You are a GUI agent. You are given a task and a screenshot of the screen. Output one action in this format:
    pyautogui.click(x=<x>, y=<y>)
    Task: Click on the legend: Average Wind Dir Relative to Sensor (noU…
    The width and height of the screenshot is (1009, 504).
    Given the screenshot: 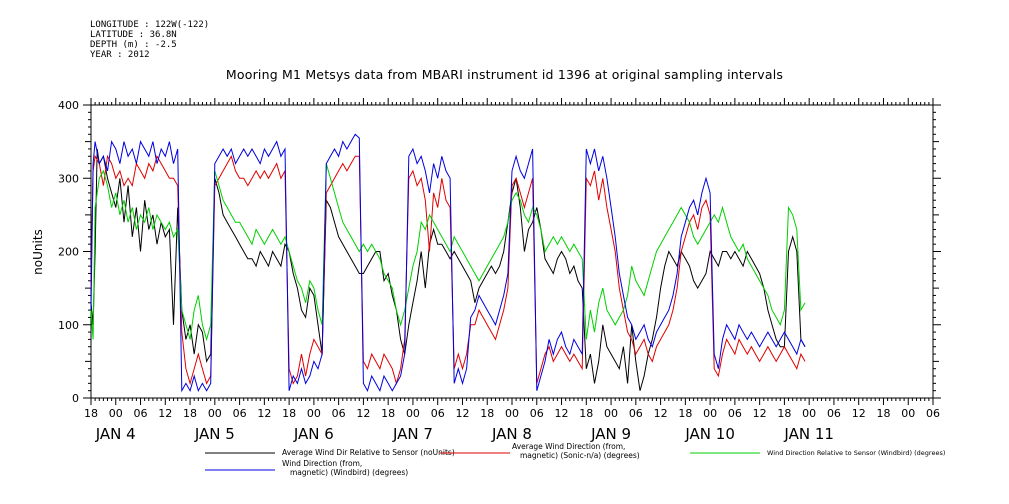 What is the action you would take?
    pyautogui.click(x=575, y=459)
    